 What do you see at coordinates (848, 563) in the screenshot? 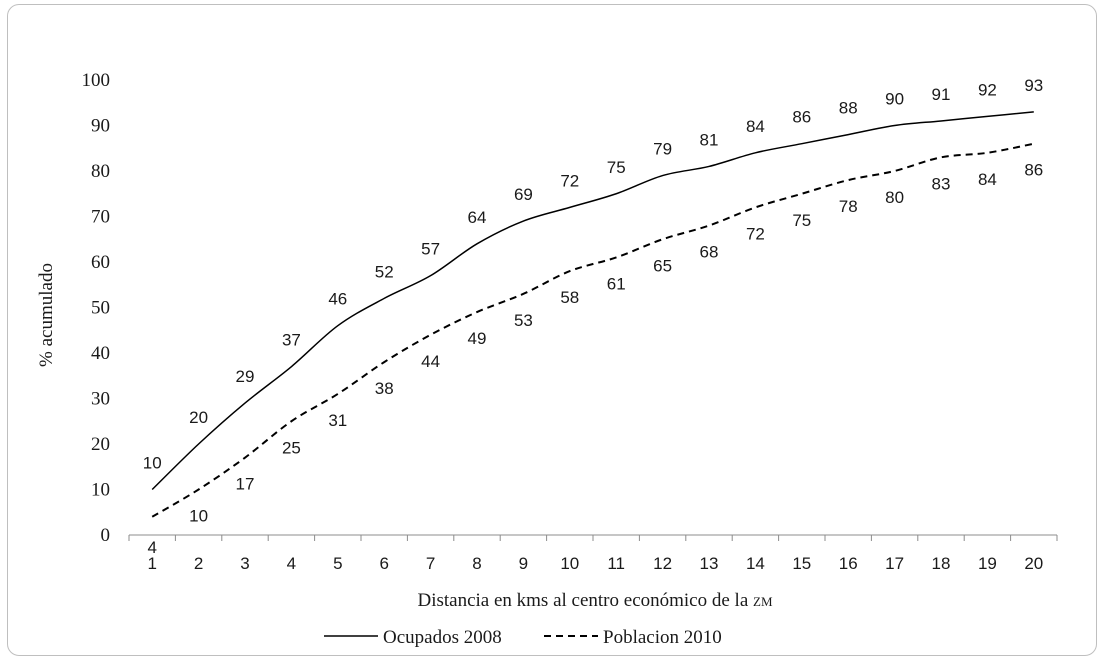
I see `x-tick-label: 16` at bounding box center [848, 563].